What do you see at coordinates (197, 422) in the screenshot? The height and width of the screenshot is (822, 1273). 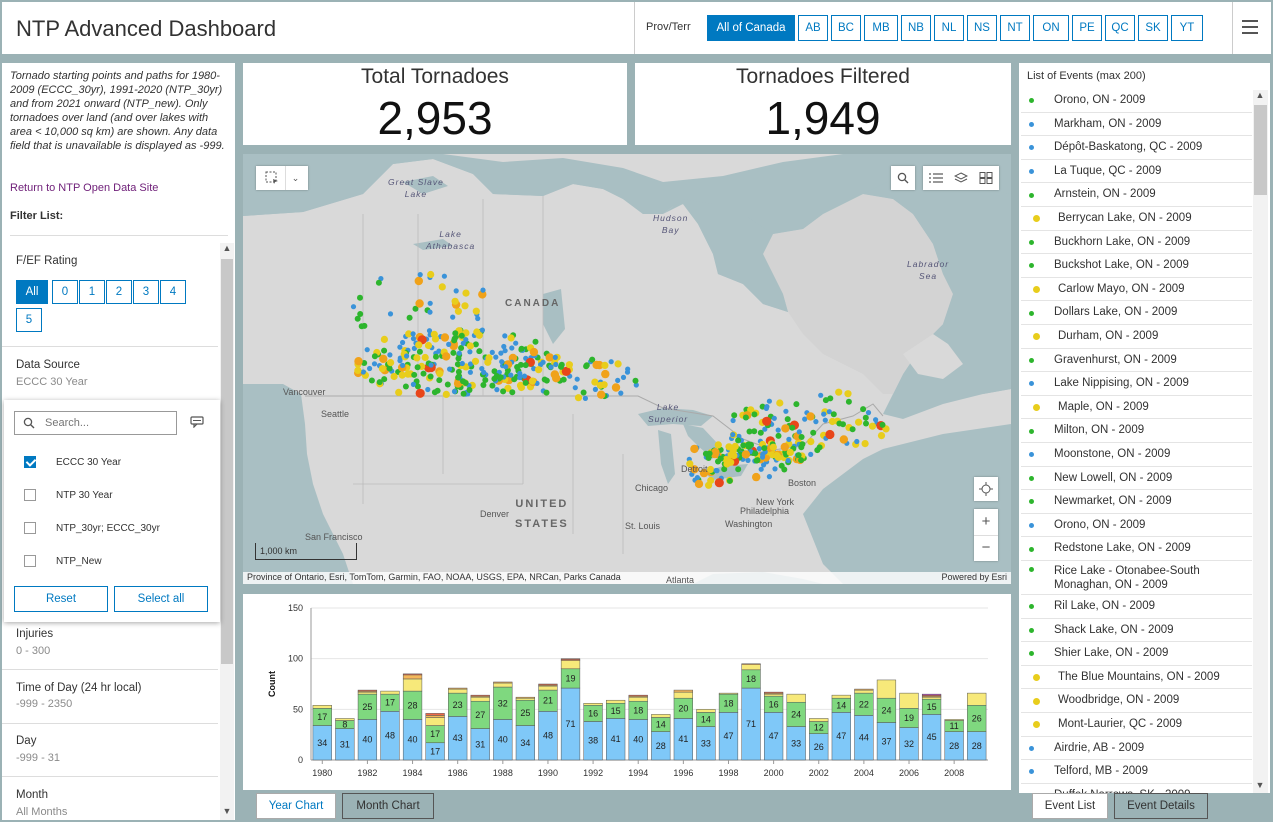 I see `filter-options-icon` at bounding box center [197, 422].